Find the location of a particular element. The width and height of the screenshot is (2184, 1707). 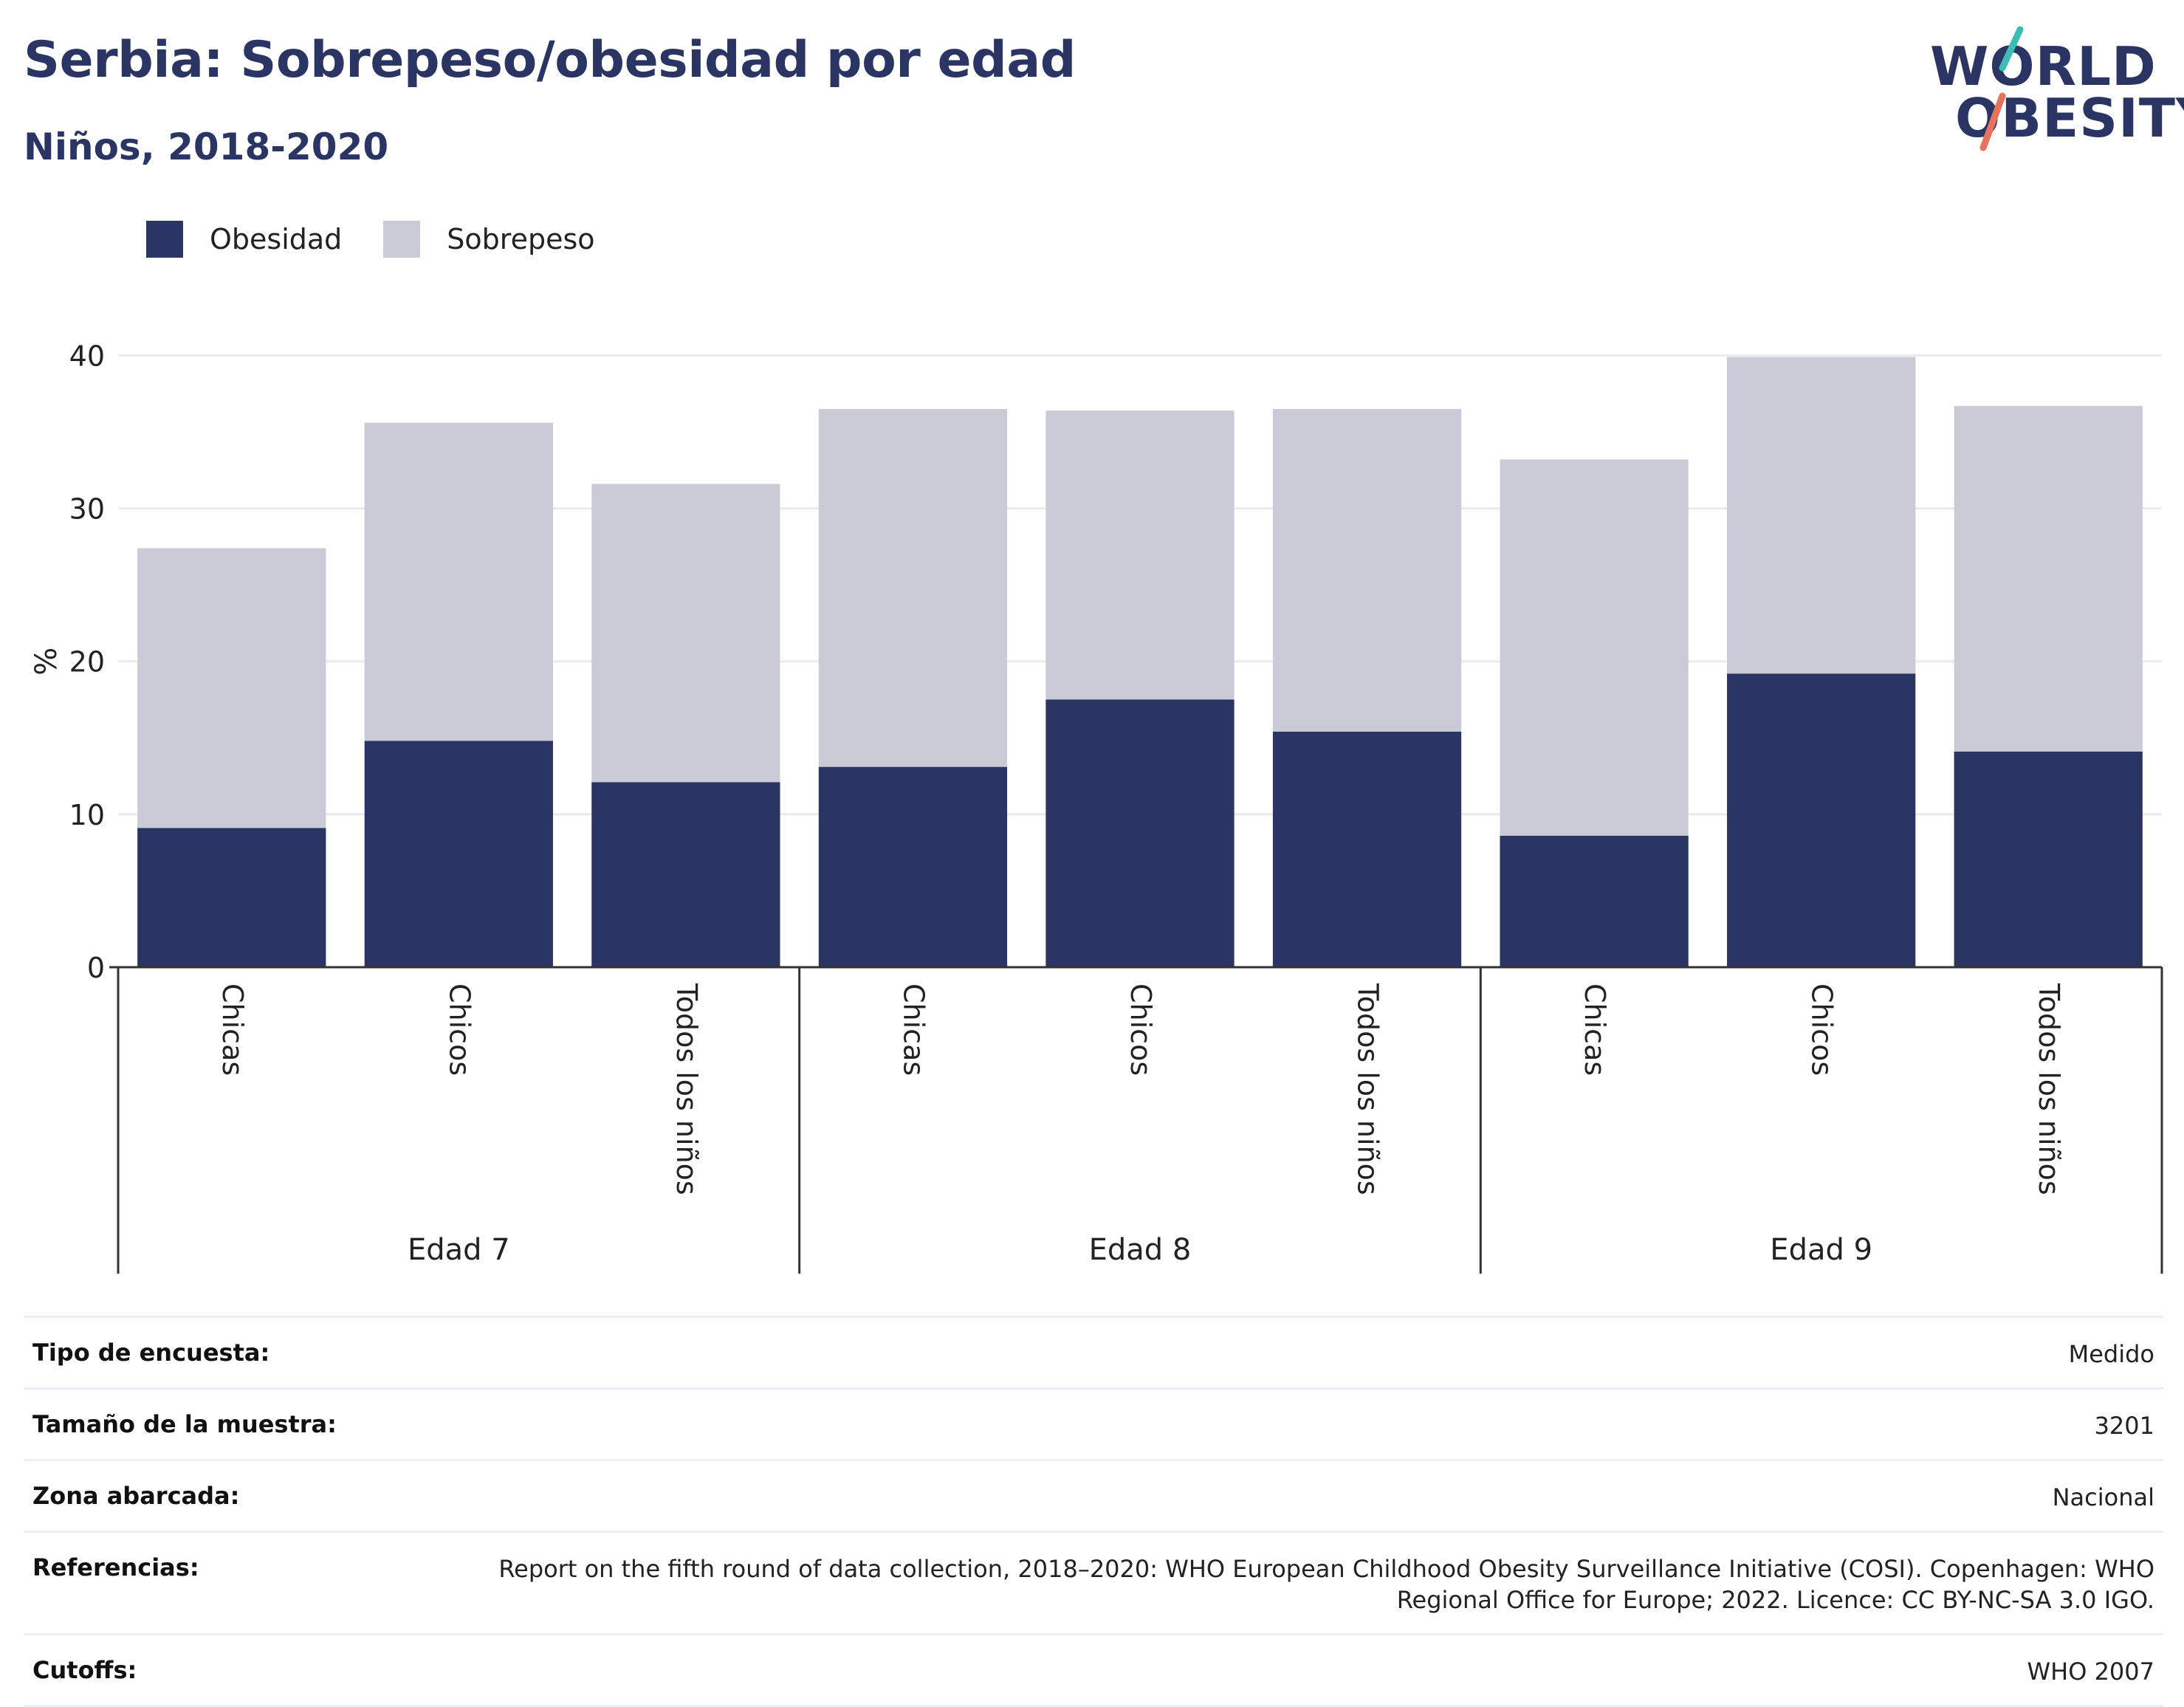

y-tick-label: 0 is located at coordinates (96, 968).